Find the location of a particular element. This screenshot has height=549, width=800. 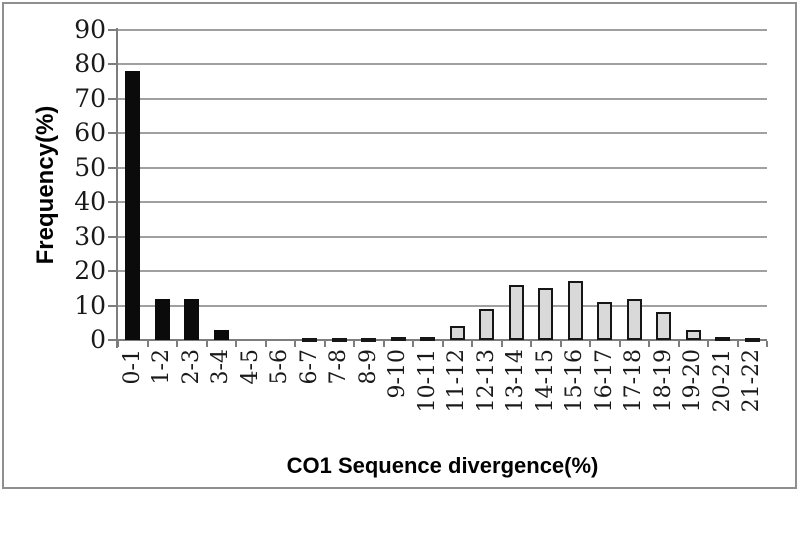

x-tick-label: 5-6 is located at coordinates (280, 367).